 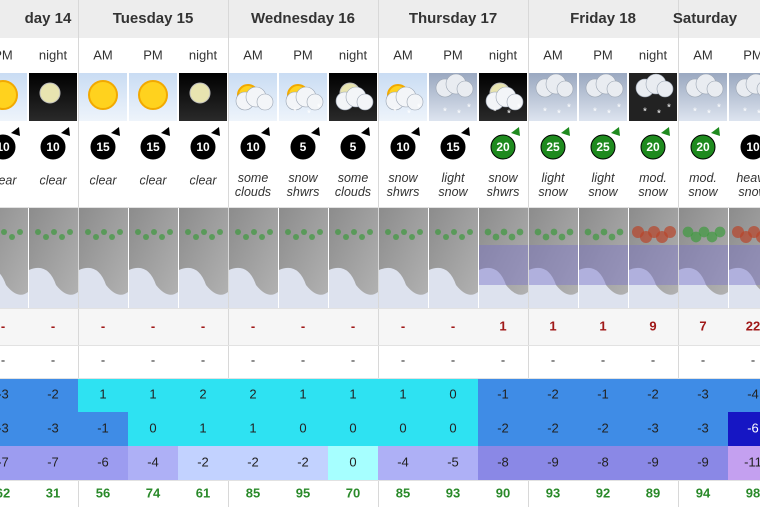 What do you see at coordinates (653, 427) in the screenshot?
I see `temp-min: -3` at bounding box center [653, 427].